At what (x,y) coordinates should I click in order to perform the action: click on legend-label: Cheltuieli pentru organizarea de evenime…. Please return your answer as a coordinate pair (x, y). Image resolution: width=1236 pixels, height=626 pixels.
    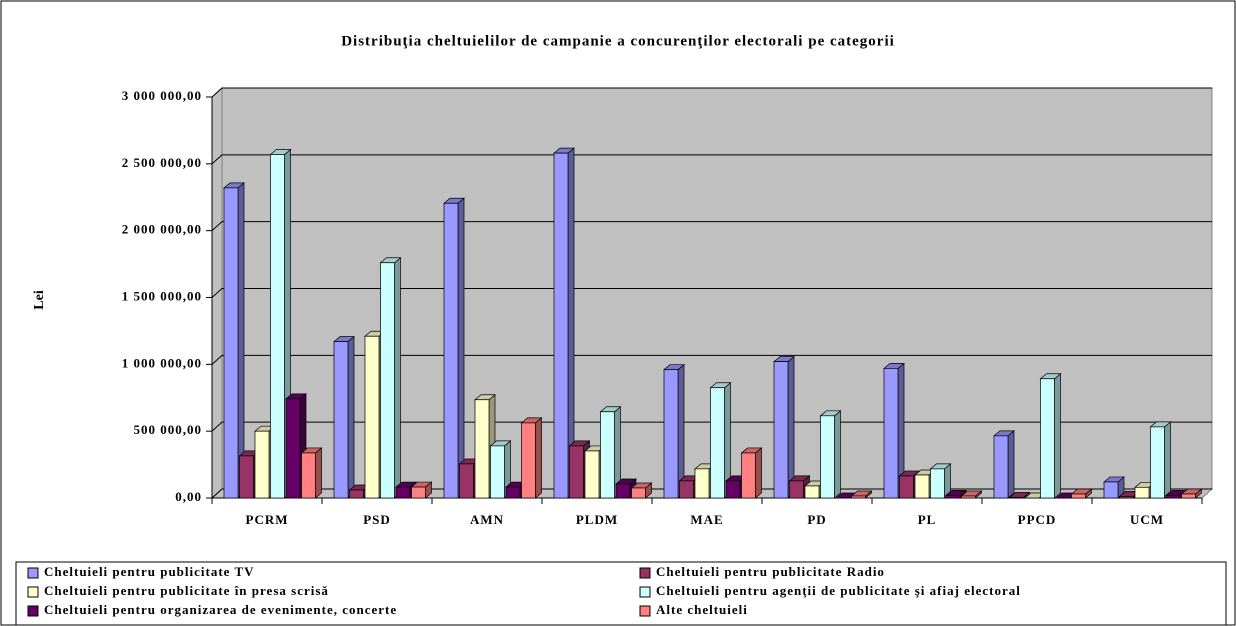
    Looking at the image, I should click on (220, 609).